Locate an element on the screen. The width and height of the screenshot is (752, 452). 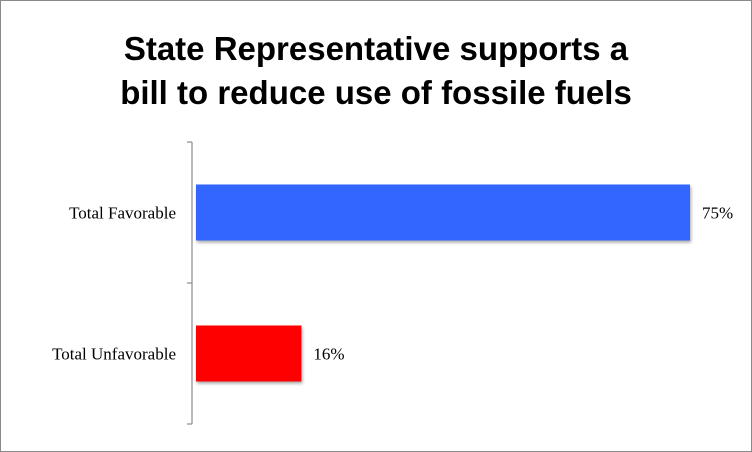
data-label: 16% is located at coordinates (328, 354).